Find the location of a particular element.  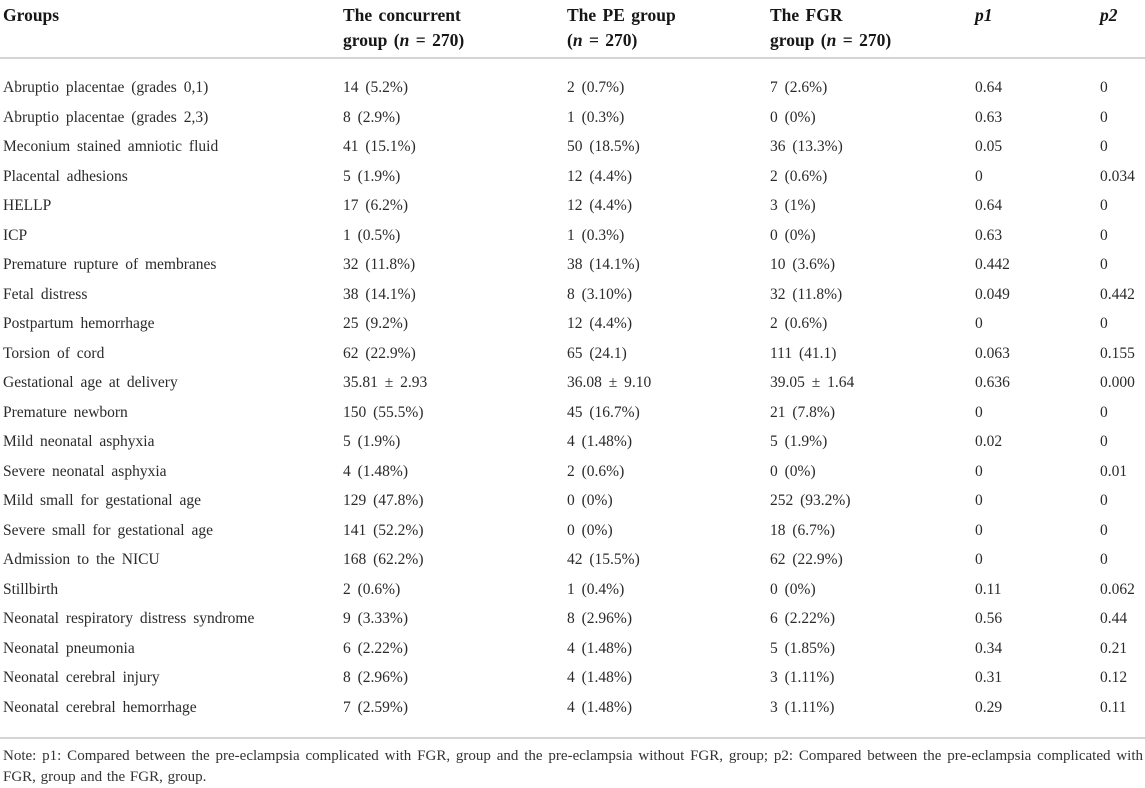

row-label-cell: Fetal distress is located at coordinates (45, 294).